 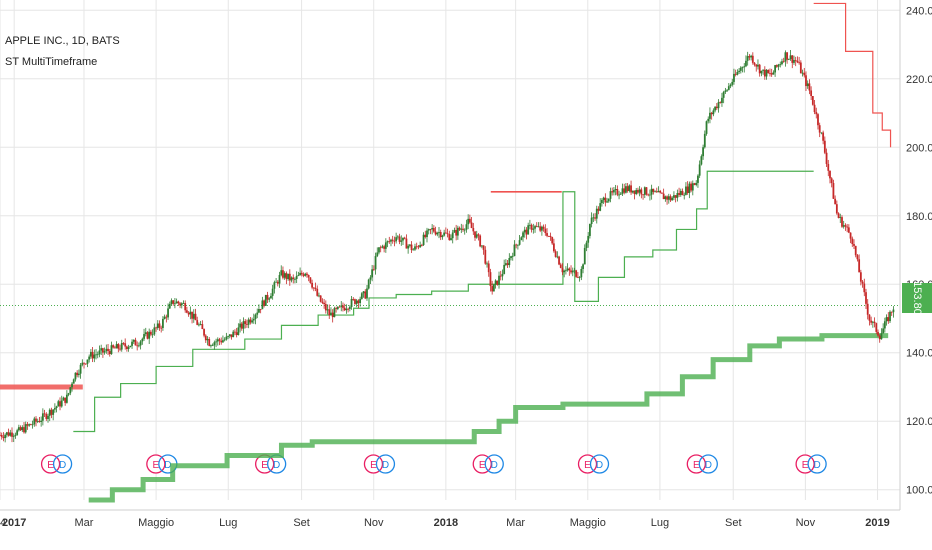 I want to click on x-tick-label: 2017, so click(x=14, y=523).